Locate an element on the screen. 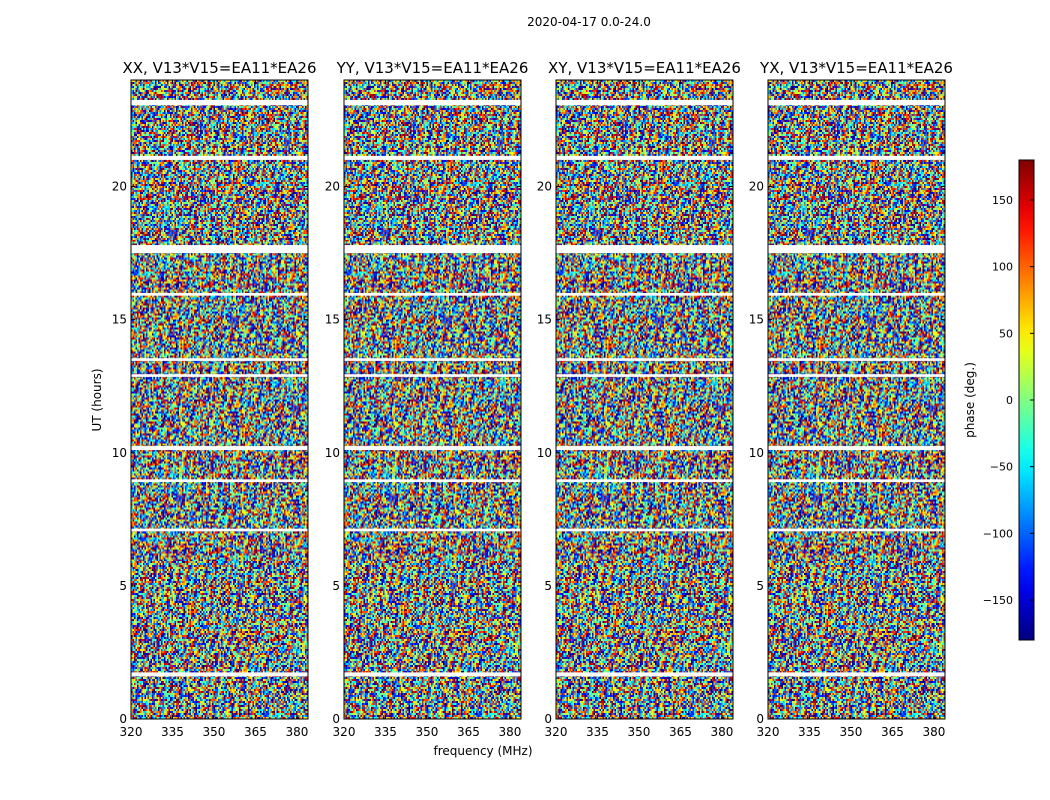 The width and height of the screenshot is (1050, 800). colorbar-tick-label: 0 is located at coordinates (1009, 400).